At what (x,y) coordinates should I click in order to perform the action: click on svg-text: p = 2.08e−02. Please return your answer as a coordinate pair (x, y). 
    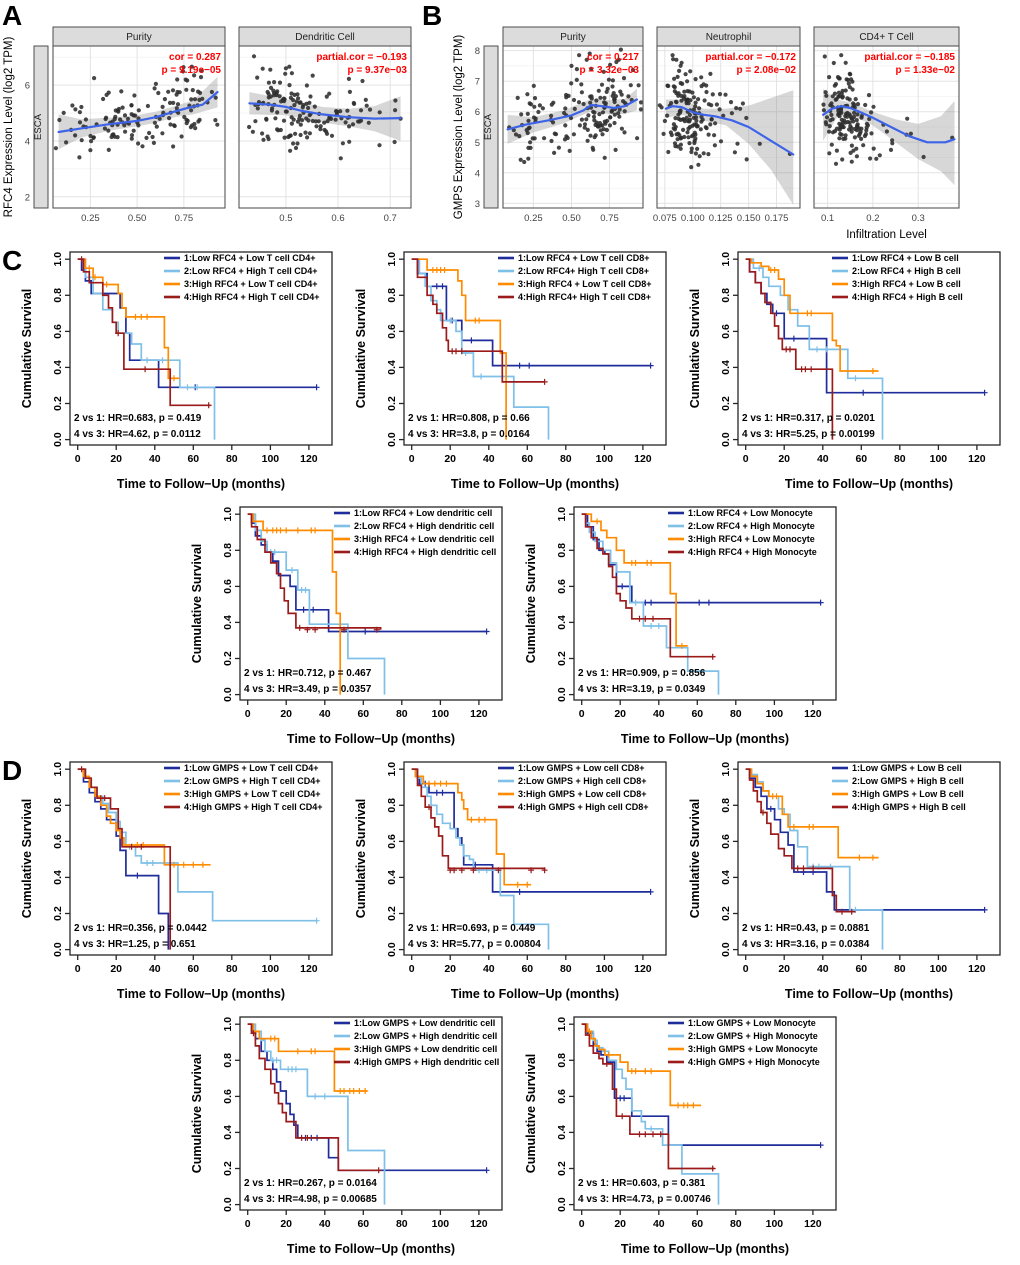
    Looking at the image, I should click on (767, 70).